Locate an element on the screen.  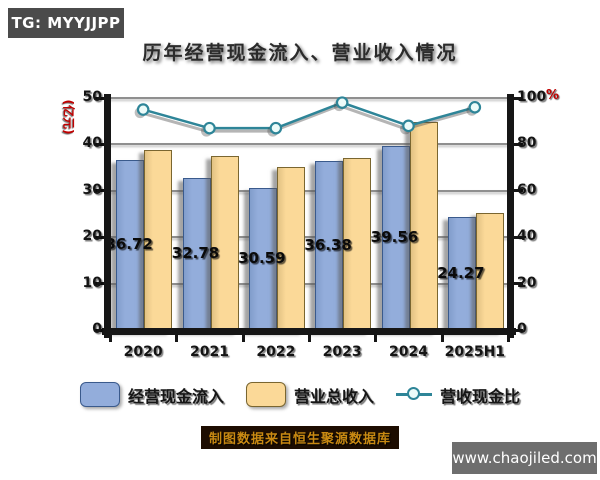
bar-value-label: 39.56 is located at coordinates (394, 237).